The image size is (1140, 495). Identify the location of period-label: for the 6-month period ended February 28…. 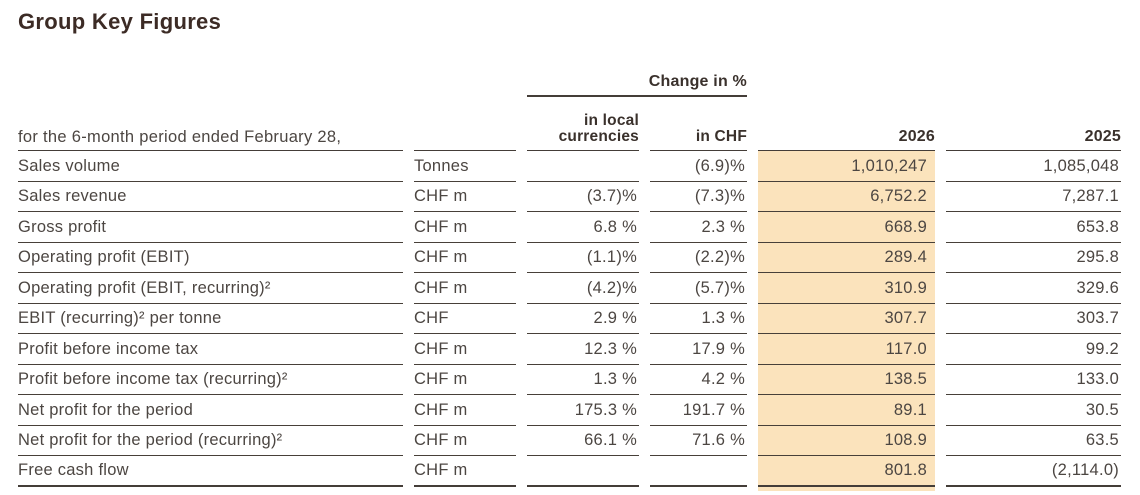
(210, 124).